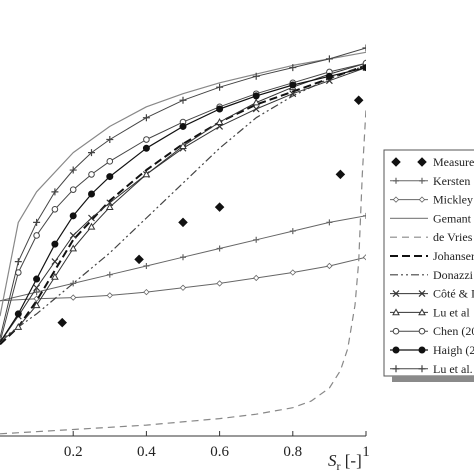  What do you see at coordinates (451, 312) in the screenshot?
I see `legend-label: Lu et al` at bounding box center [451, 312].